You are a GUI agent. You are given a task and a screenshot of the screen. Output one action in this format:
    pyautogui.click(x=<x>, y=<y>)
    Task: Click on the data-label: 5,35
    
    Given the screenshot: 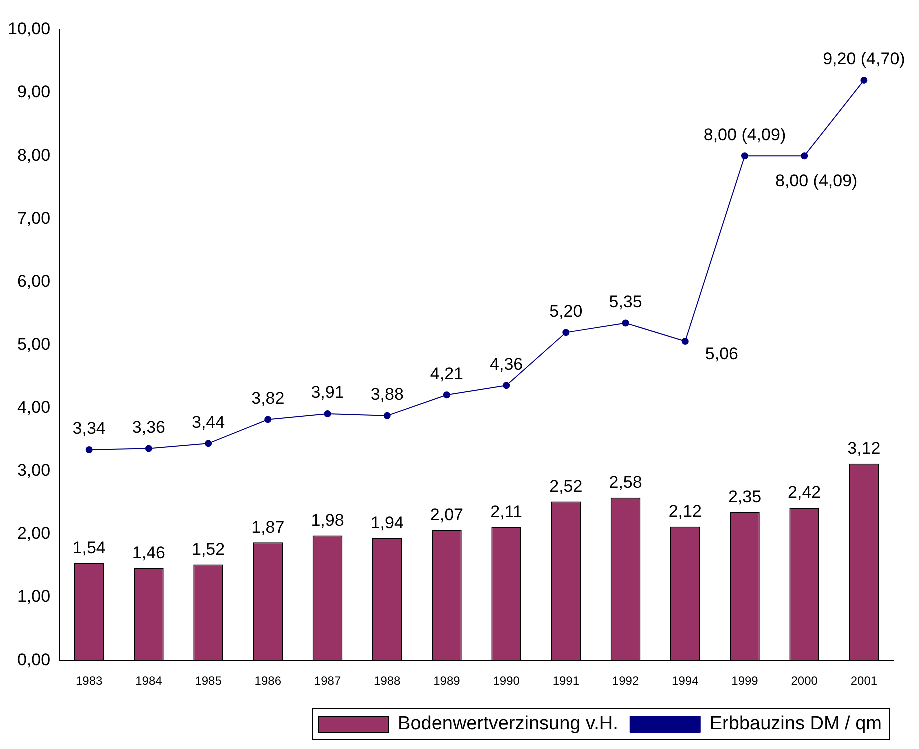 What is the action you would take?
    pyautogui.click(x=625, y=302)
    